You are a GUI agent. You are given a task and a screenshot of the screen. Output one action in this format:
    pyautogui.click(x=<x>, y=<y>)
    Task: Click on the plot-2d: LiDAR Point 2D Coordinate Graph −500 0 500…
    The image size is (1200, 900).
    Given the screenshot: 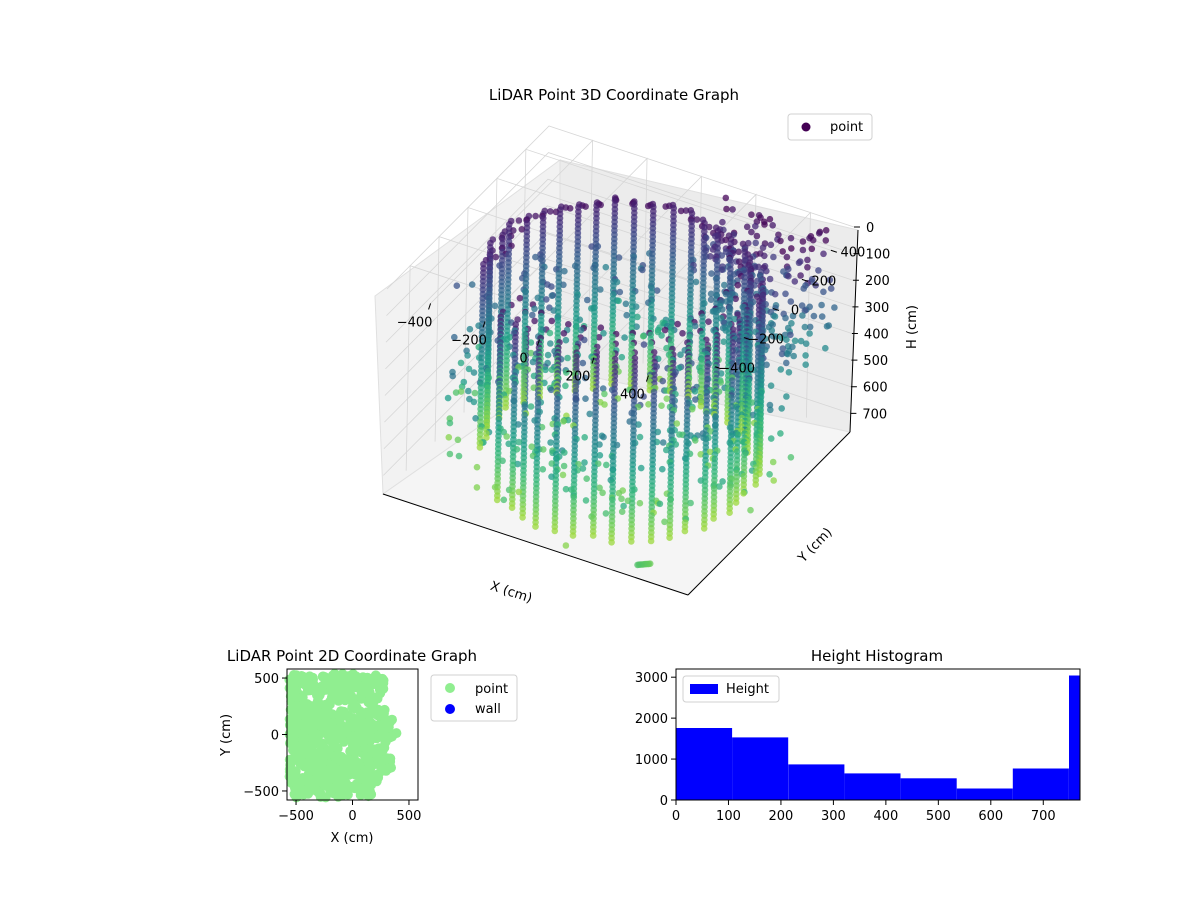 What is the action you would take?
    pyautogui.click(x=368, y=746)
    